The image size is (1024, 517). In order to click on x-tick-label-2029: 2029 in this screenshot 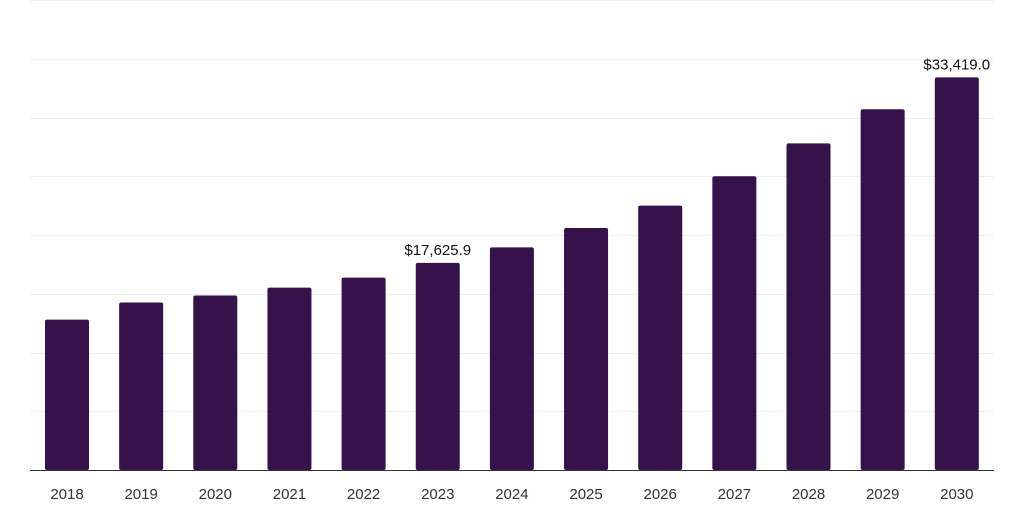, I will do `click(882, 494)`.